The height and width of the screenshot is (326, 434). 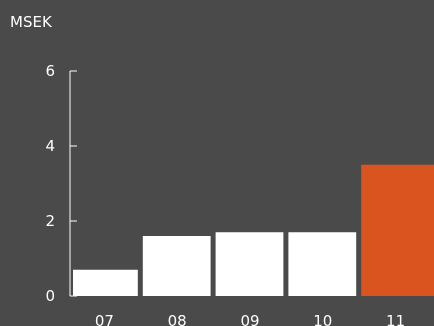 What do you see at coordinates (50, 71) in the screenshot?
I see `y-tick-label: 6` at bounding box center [50, 71].